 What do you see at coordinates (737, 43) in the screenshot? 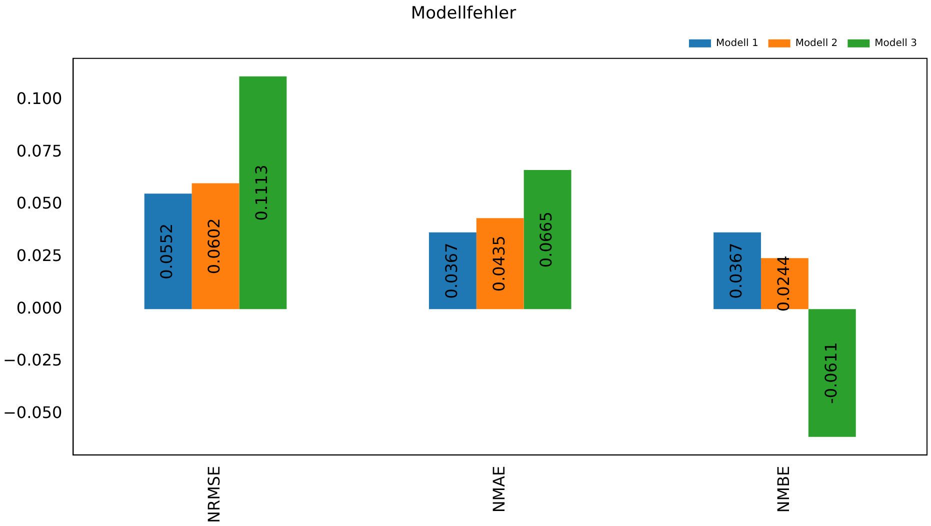
I see `legend-label: Modell 1` at bounding box center [737, 43].